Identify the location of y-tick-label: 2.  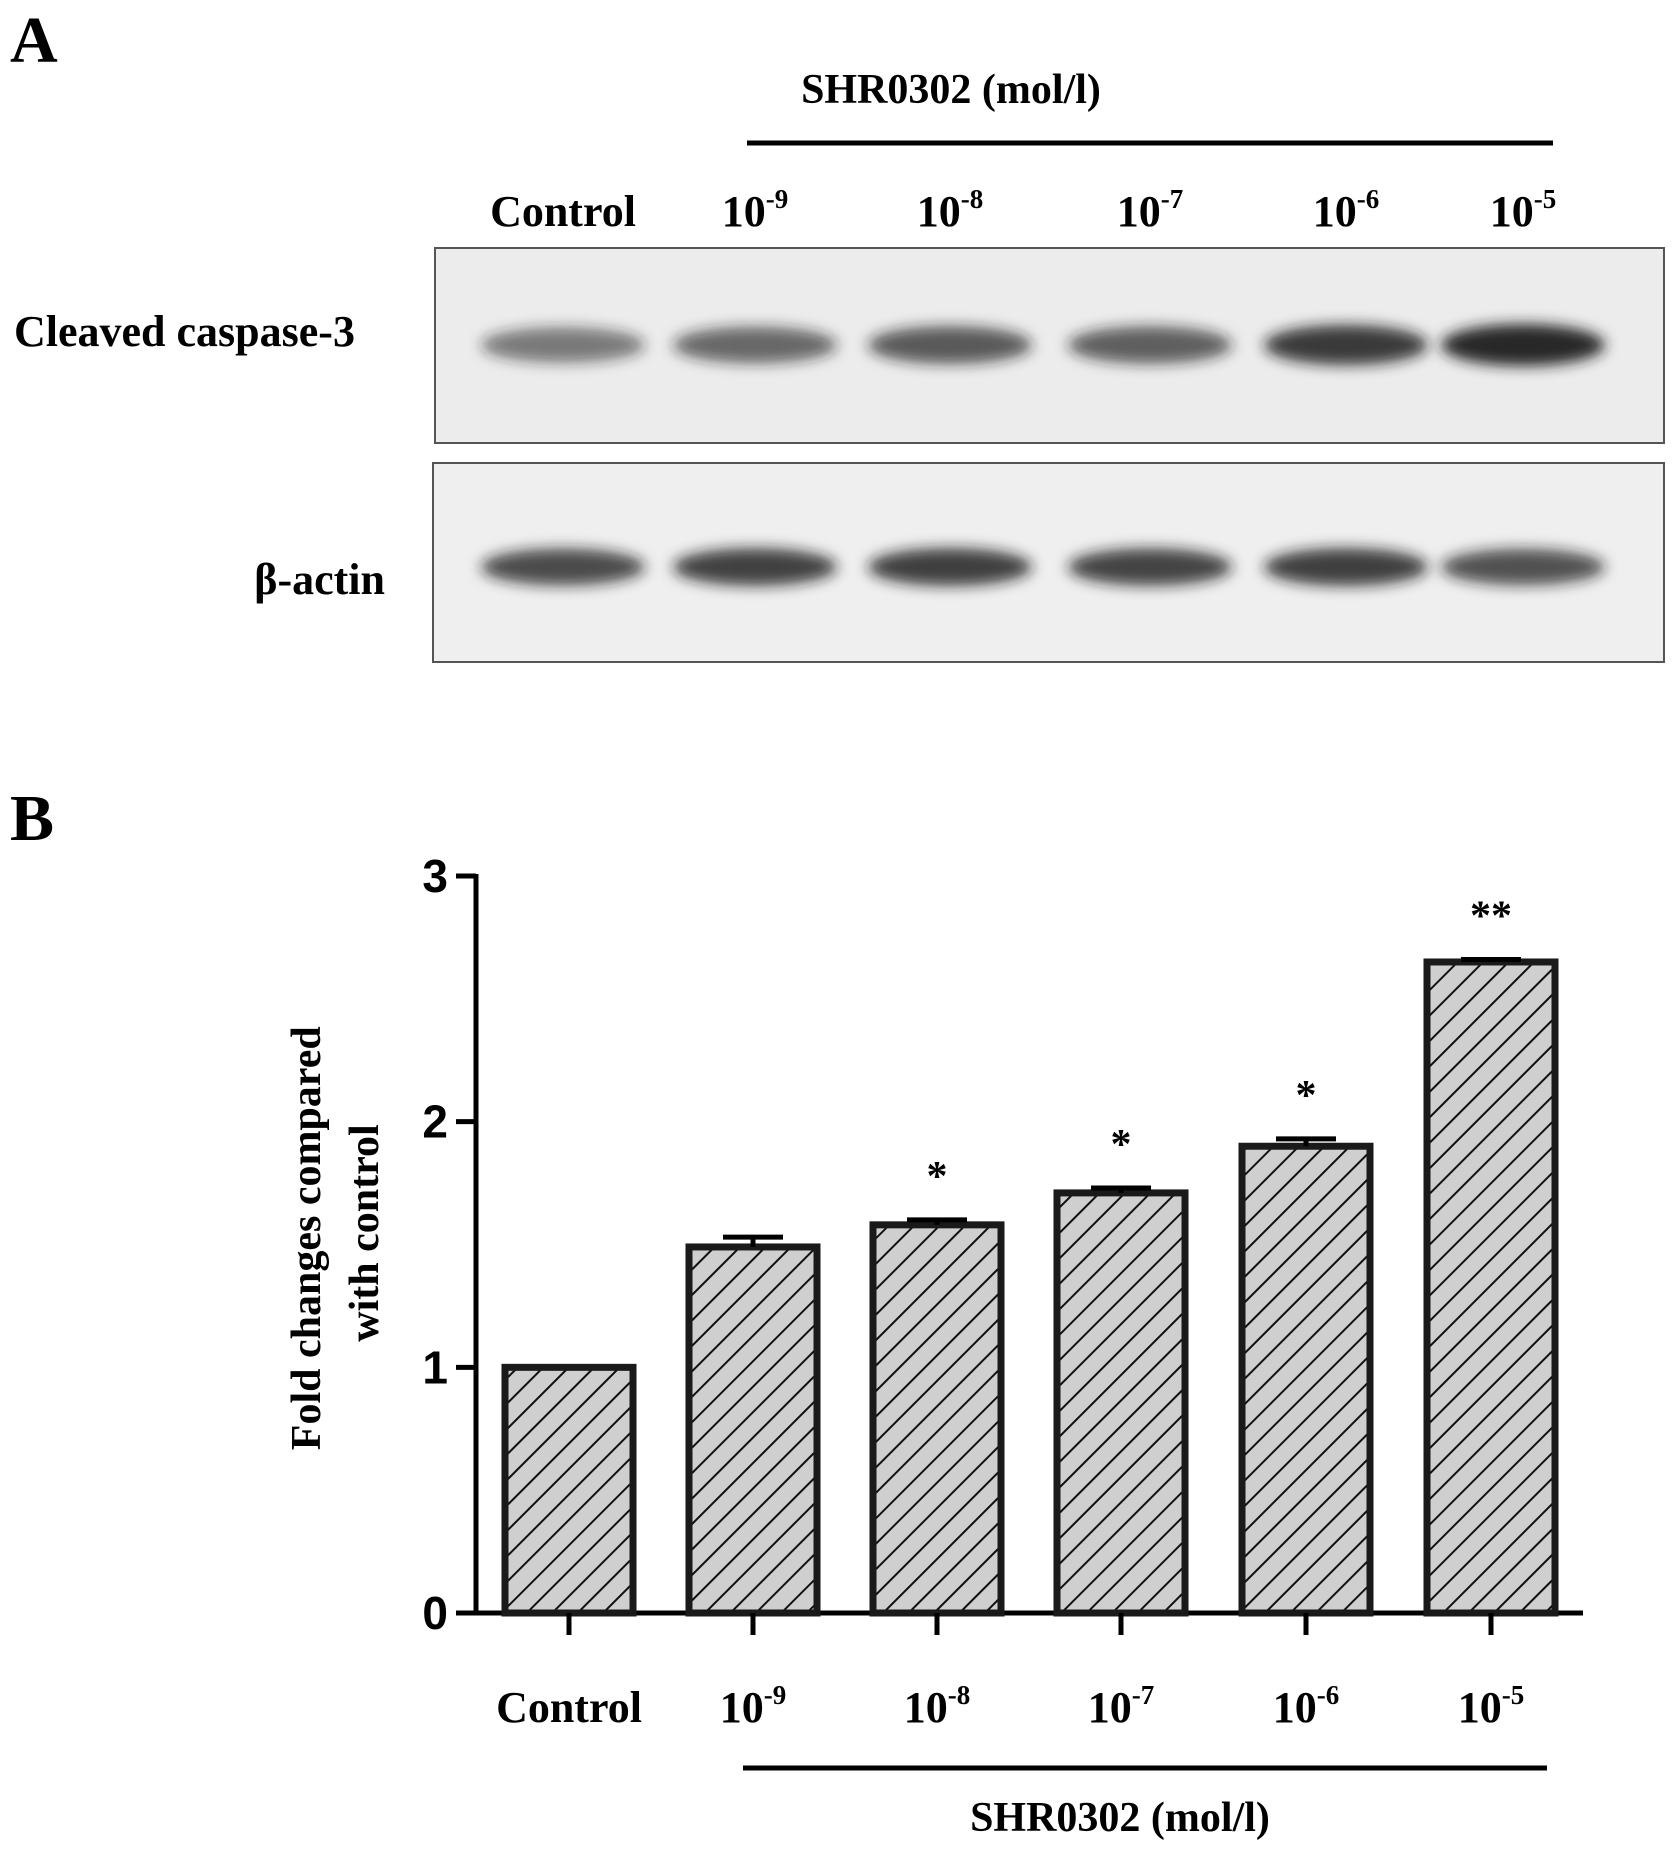
(435, 1122).